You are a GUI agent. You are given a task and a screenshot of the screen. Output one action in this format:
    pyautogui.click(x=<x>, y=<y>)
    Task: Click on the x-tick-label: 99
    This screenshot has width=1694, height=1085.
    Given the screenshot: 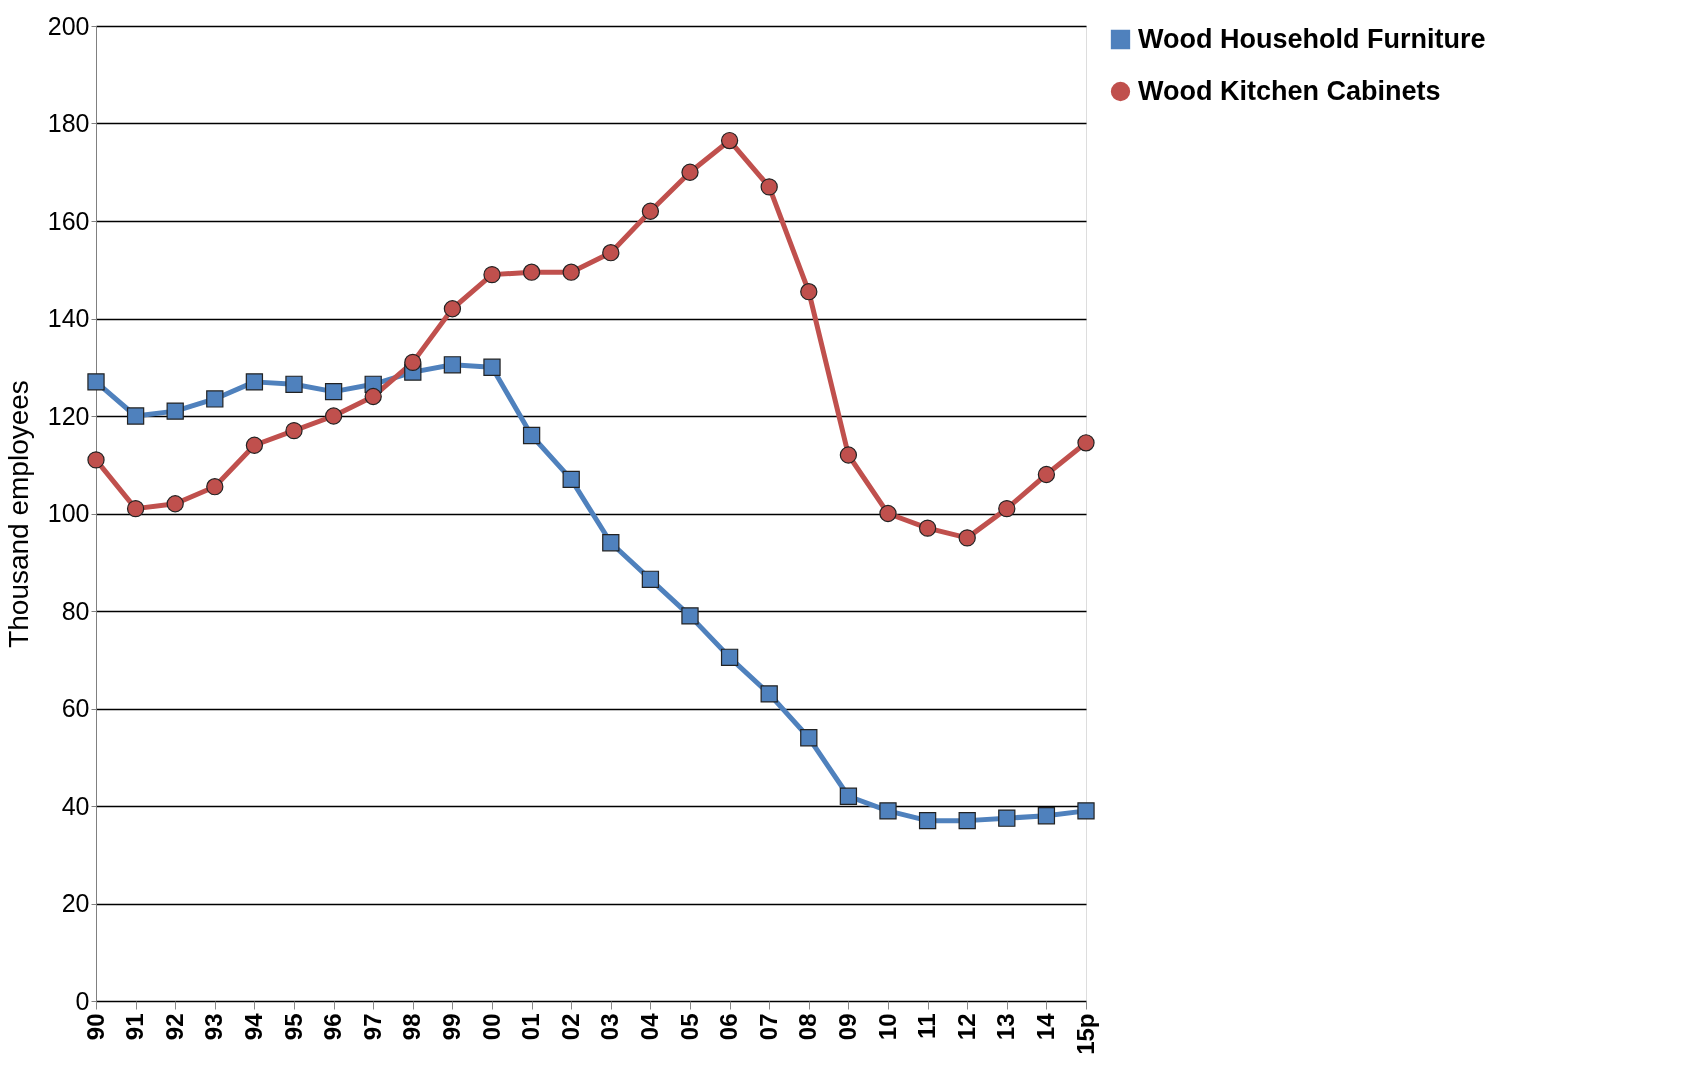 What is the action you would take?
    pyautogui.click(x=451, y=1027)
    